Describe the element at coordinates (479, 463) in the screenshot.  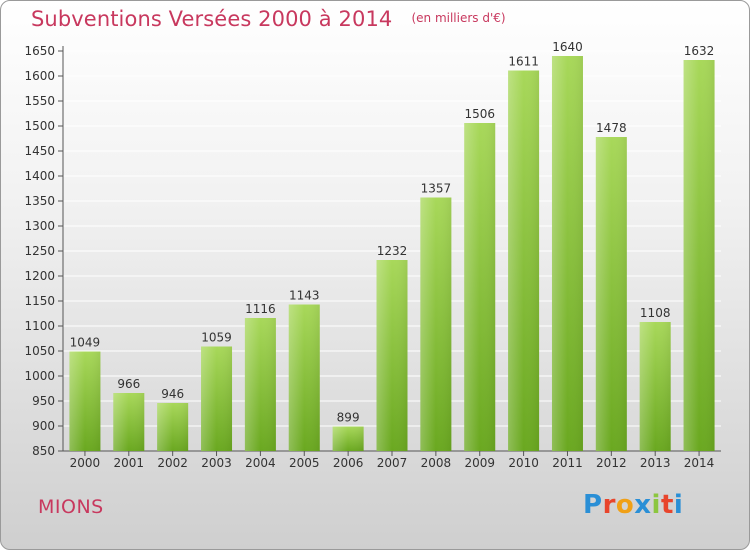
I see `x-tick-label: 2009` at that location.